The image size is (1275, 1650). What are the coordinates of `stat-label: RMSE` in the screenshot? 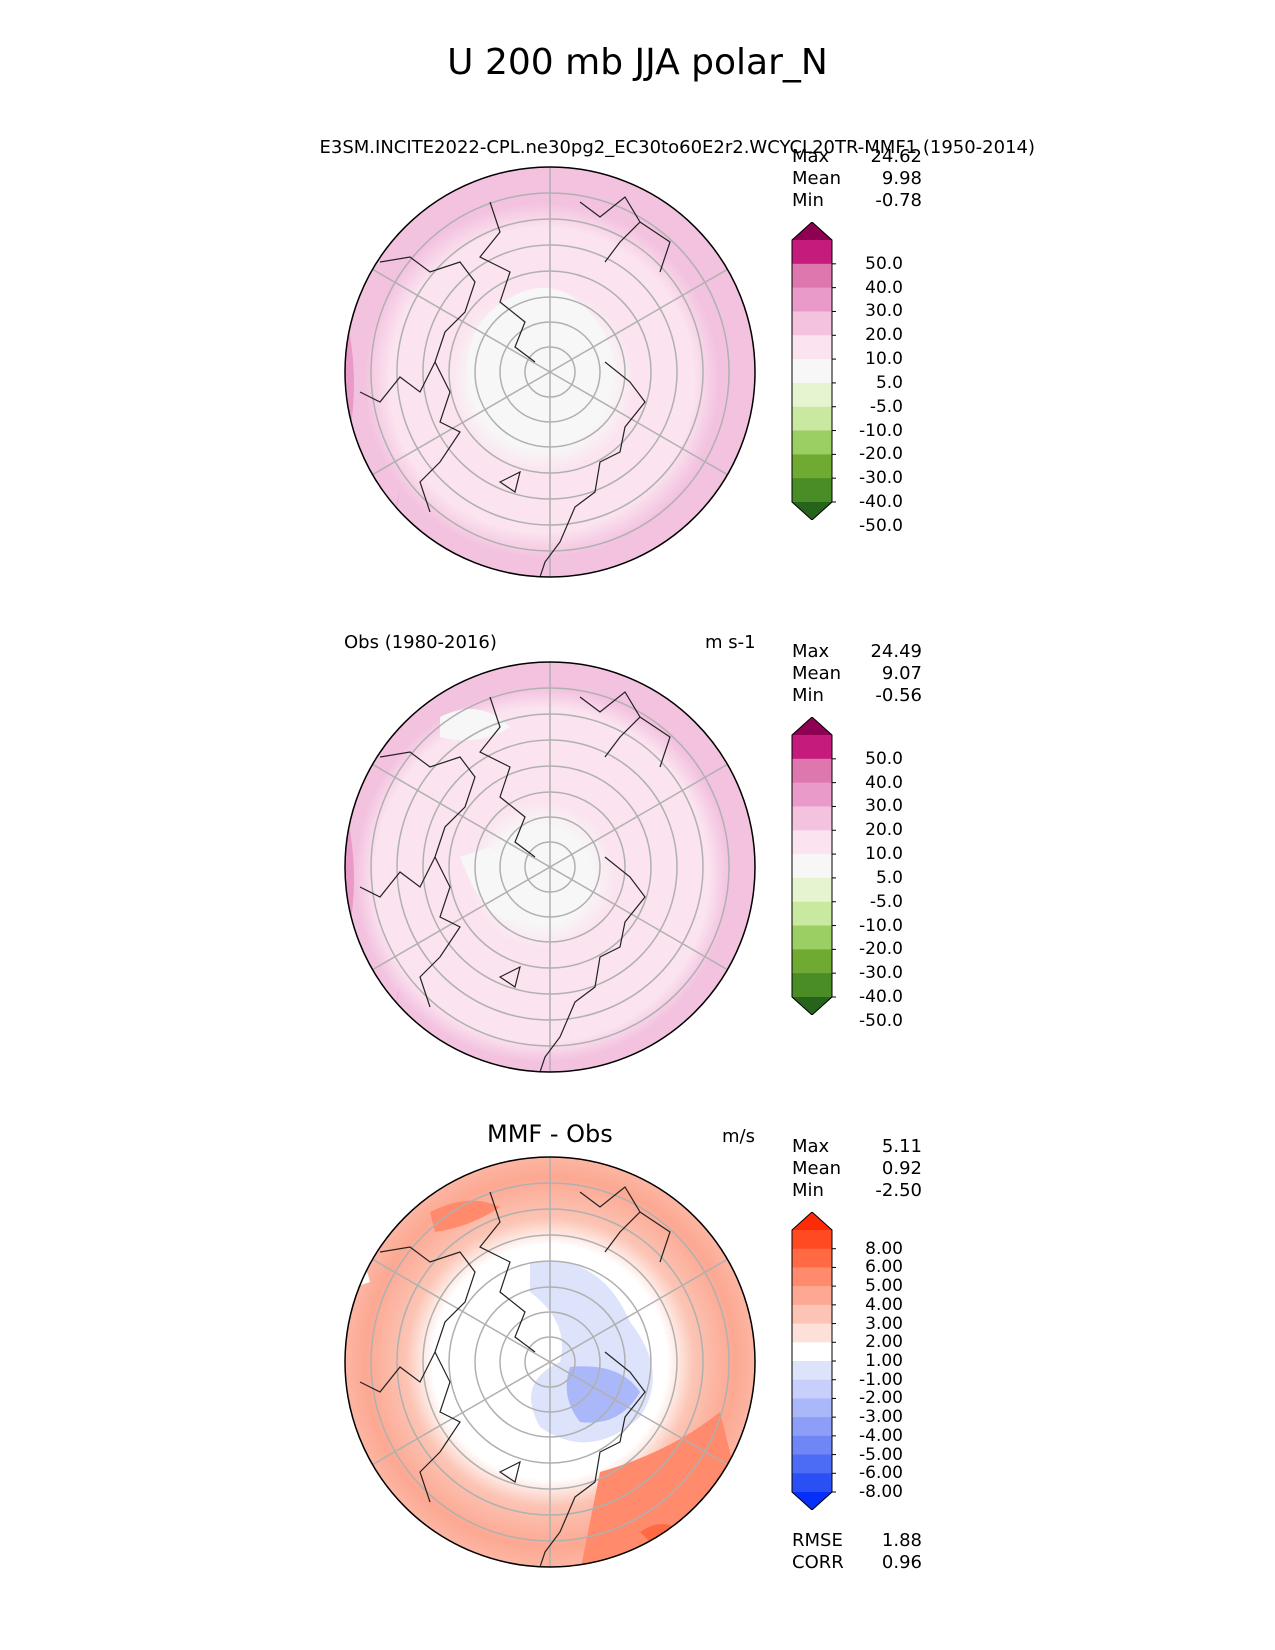 It's located at (817, 1540).